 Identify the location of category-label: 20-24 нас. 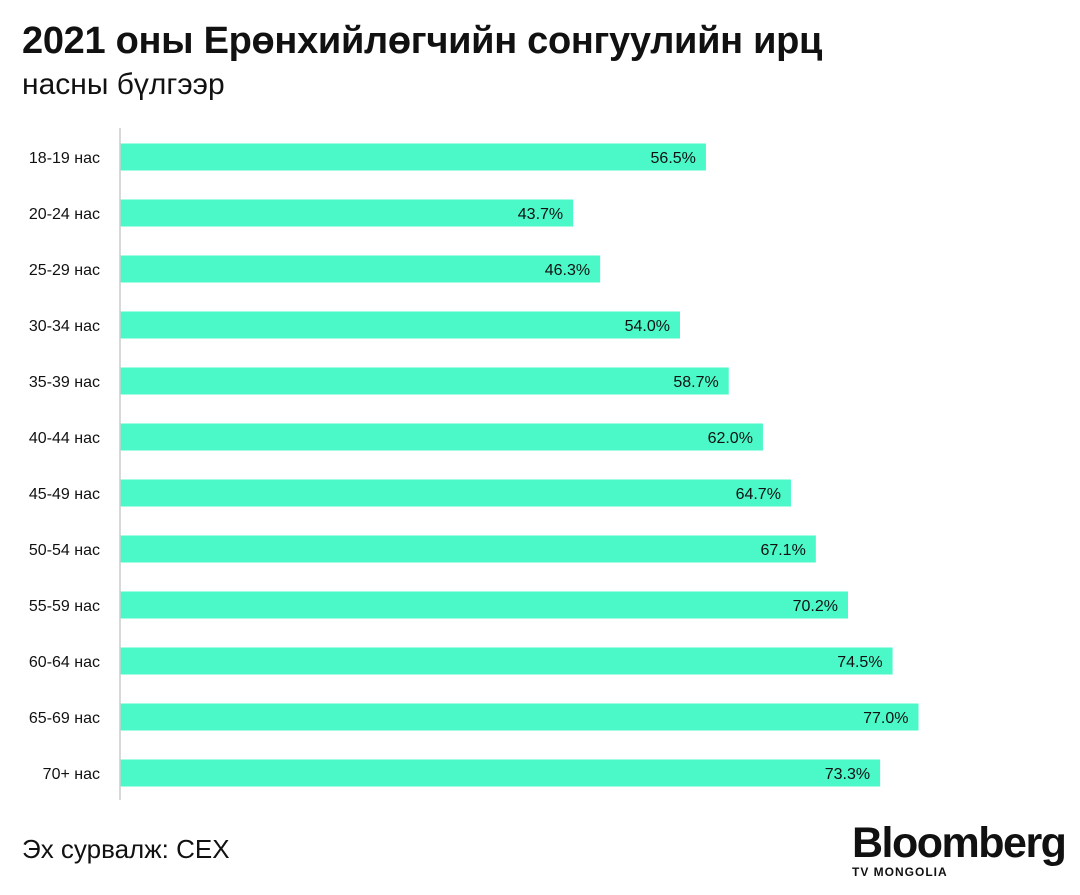
(64, 214).